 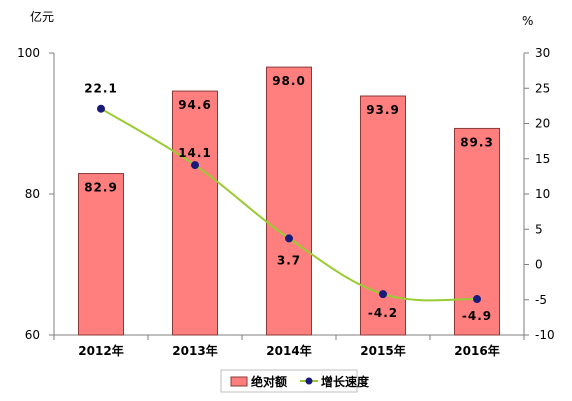 What do you see at coordinates (42, 16) in the screenshot?
I see `left-axis-unit: 亿元` at bounding box center [42, 16].